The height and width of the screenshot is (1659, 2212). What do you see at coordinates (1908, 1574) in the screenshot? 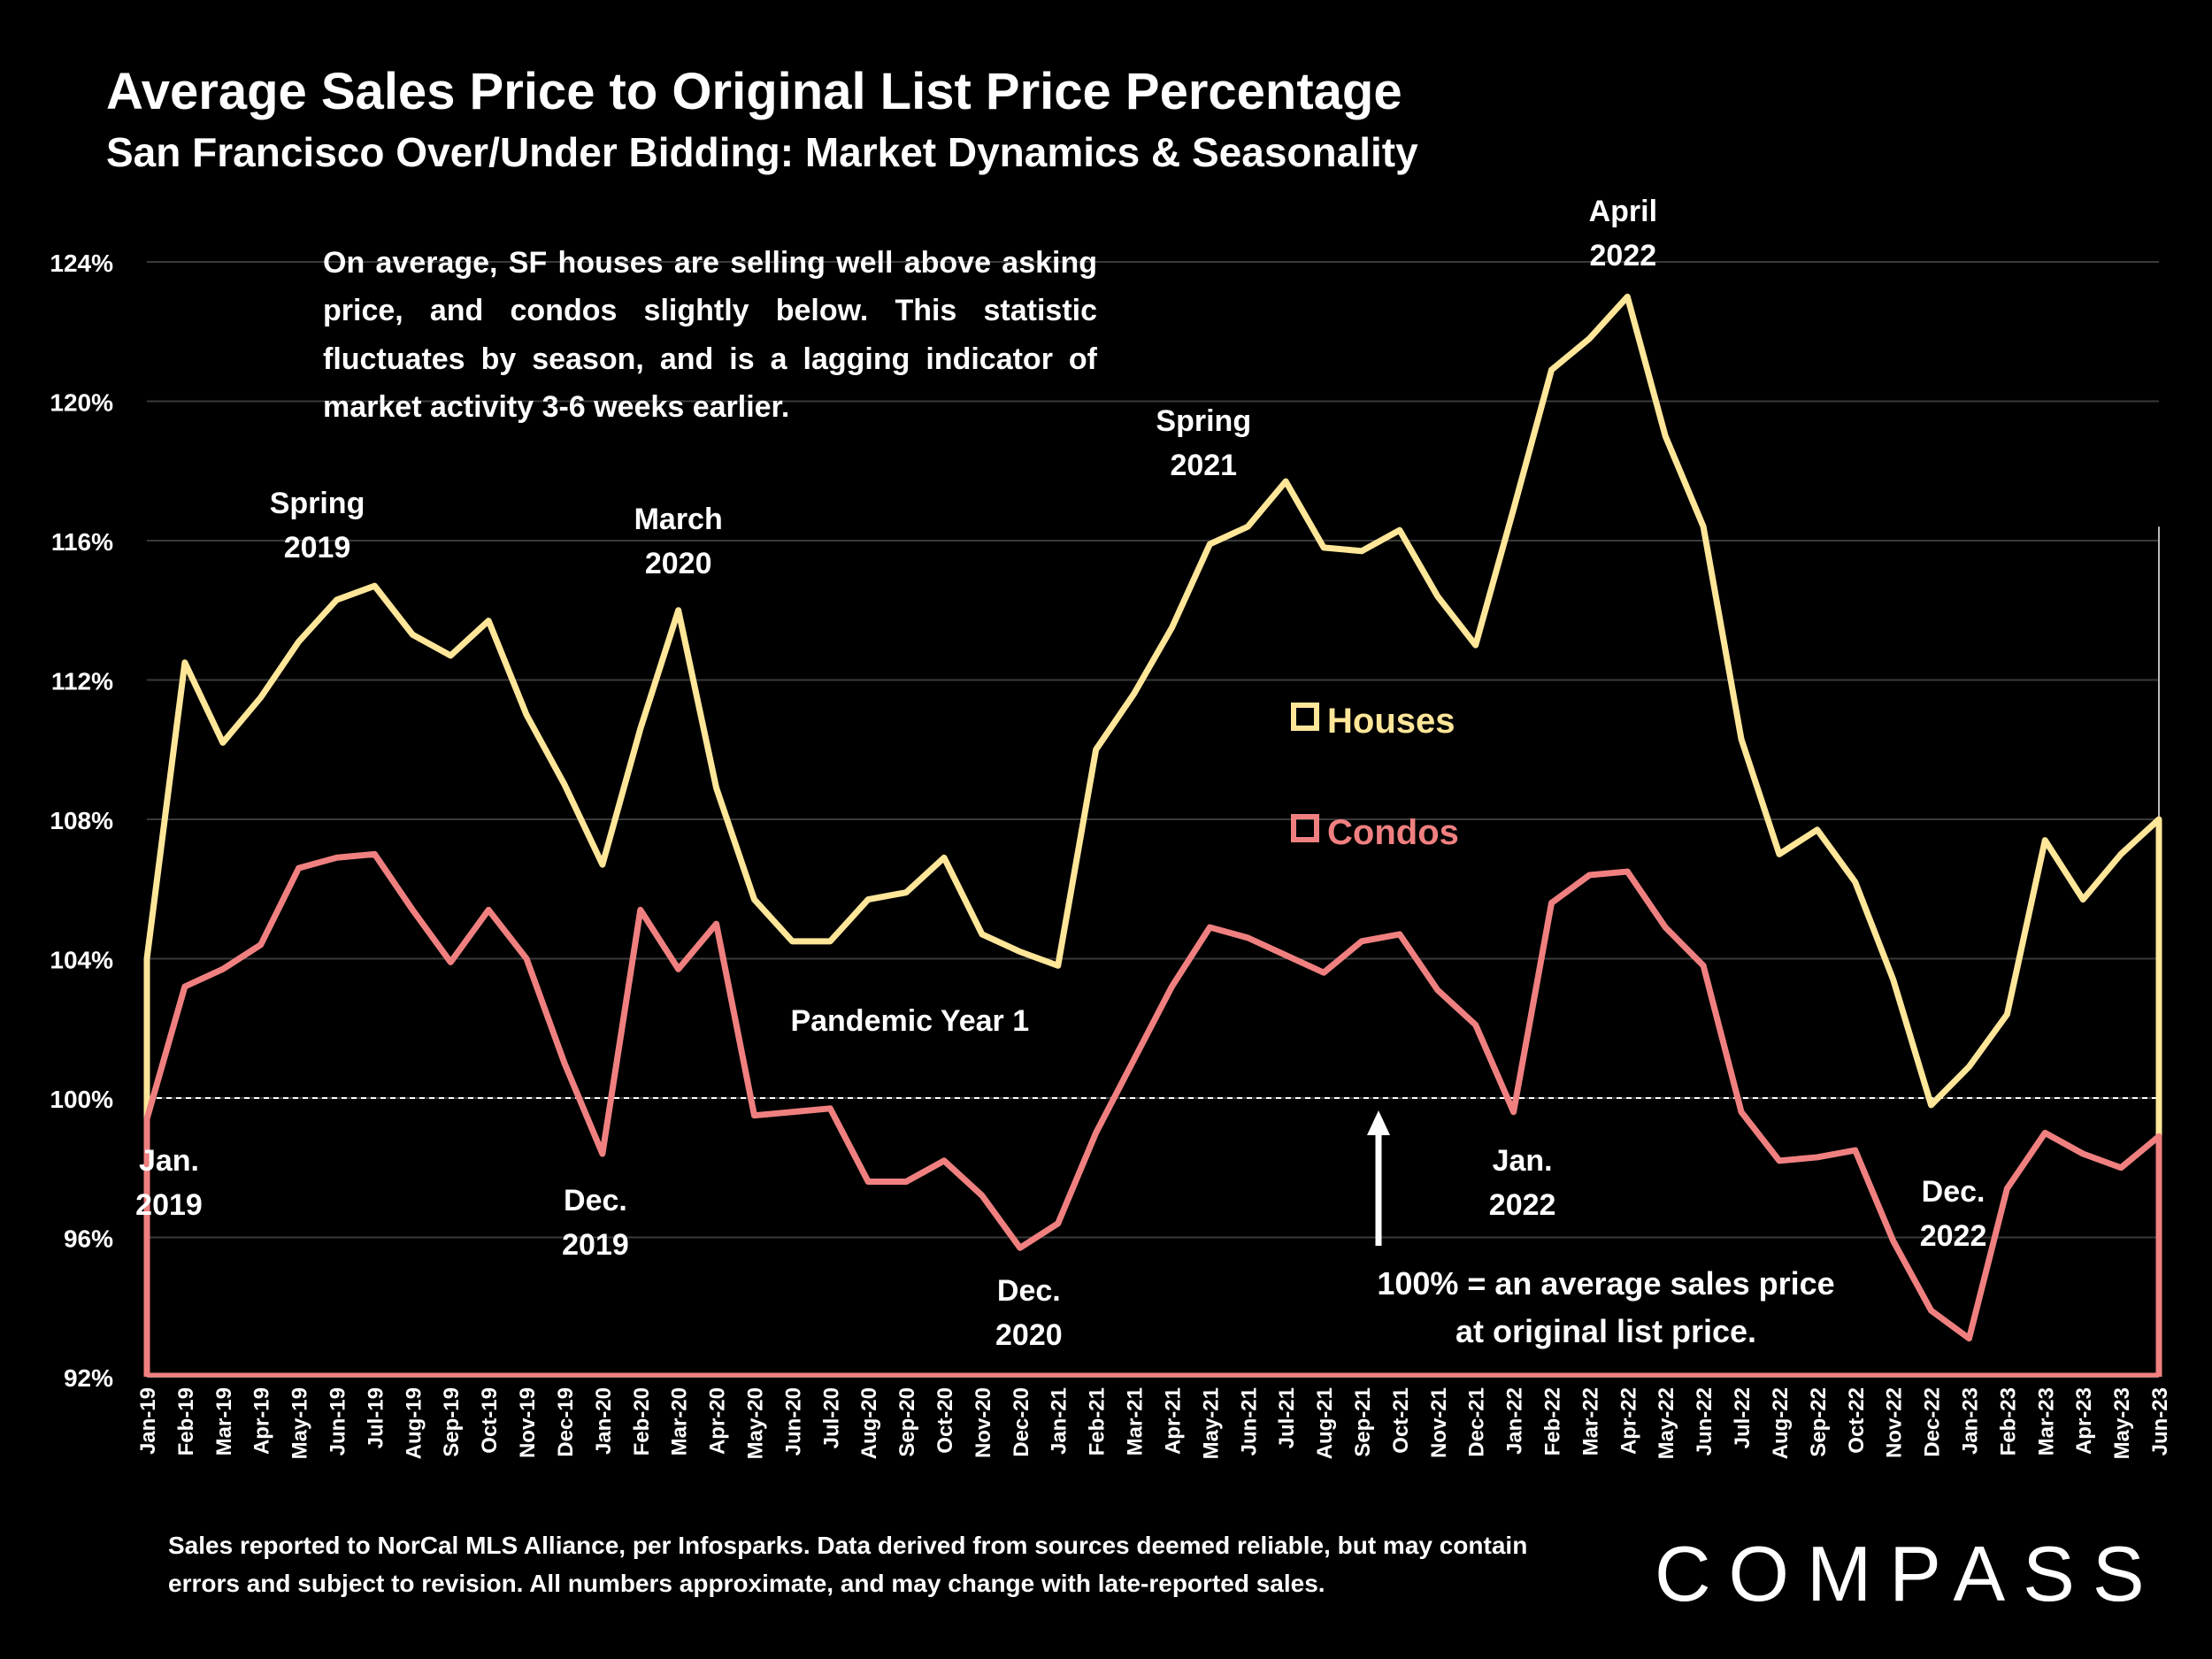
I see `compass-logo: COMPASS` at bounding box center [1908, 1574].